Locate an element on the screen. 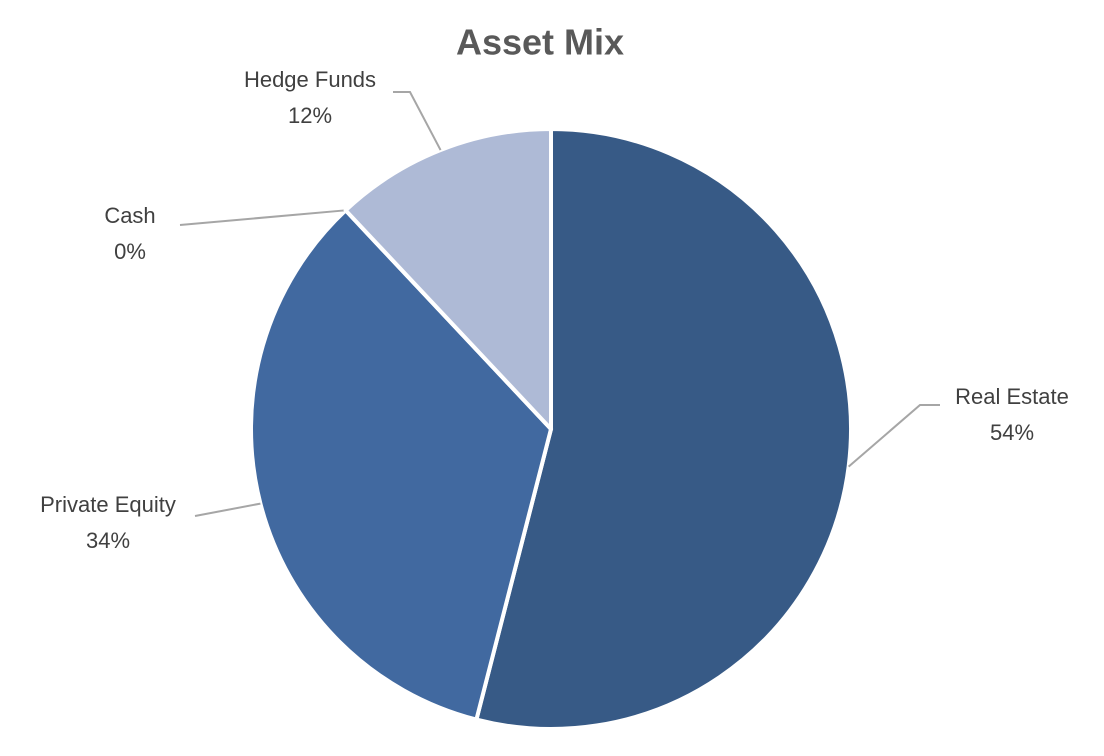 The height and width of the screenshot is (756, 1104). slice-value-label: 0% is located at coordinates (130, 251).